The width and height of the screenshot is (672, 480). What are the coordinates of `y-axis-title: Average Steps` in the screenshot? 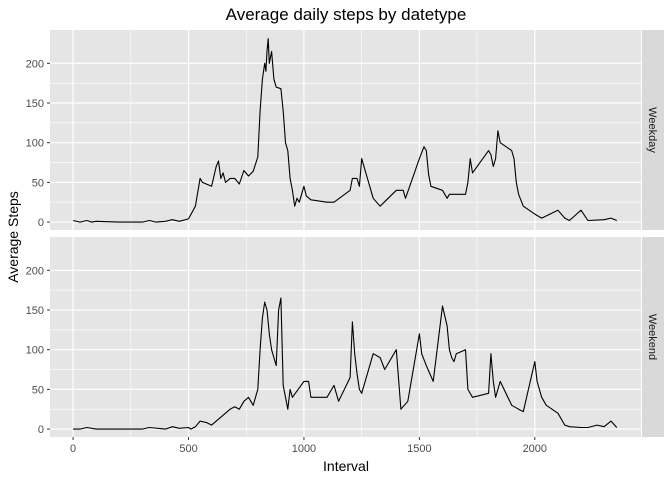 It's located at (13, 237).